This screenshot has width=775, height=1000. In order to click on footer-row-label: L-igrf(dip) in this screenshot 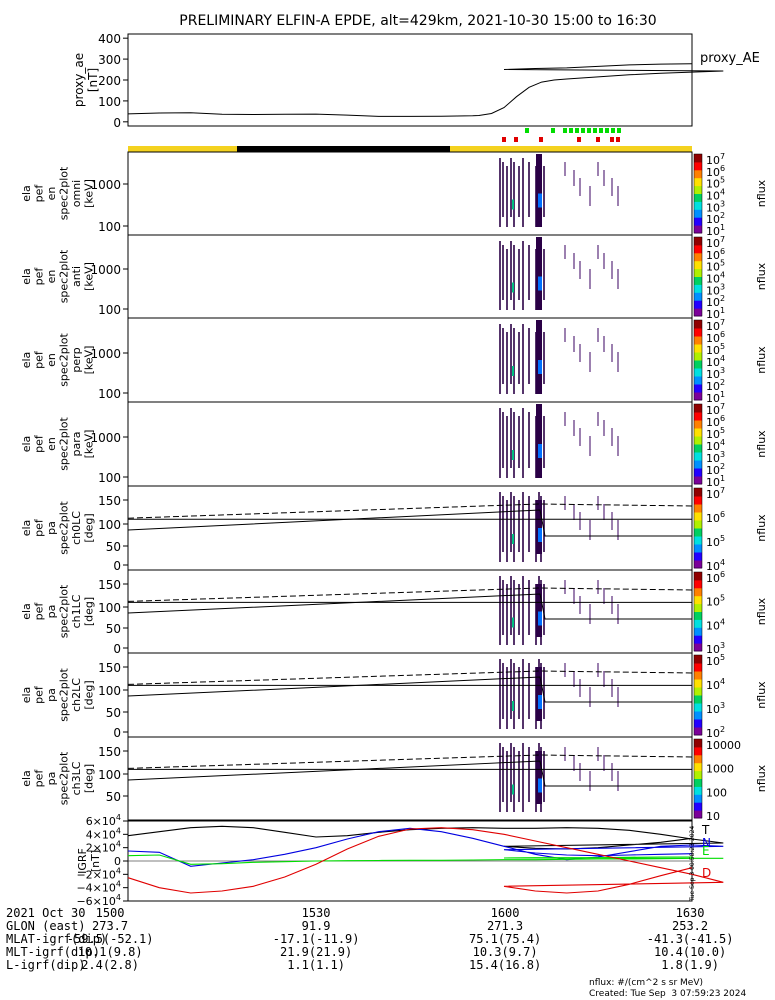, I will do `click(46, 965)`.